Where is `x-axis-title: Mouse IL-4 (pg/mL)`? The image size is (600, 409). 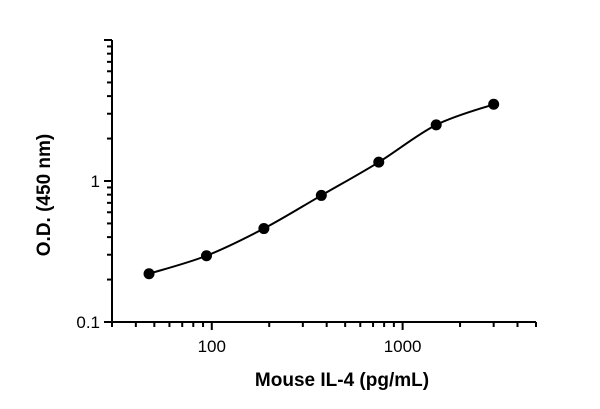
x-axis-title: Mouse IL-4 (pg/mL) is located at coordinates (342, 380).